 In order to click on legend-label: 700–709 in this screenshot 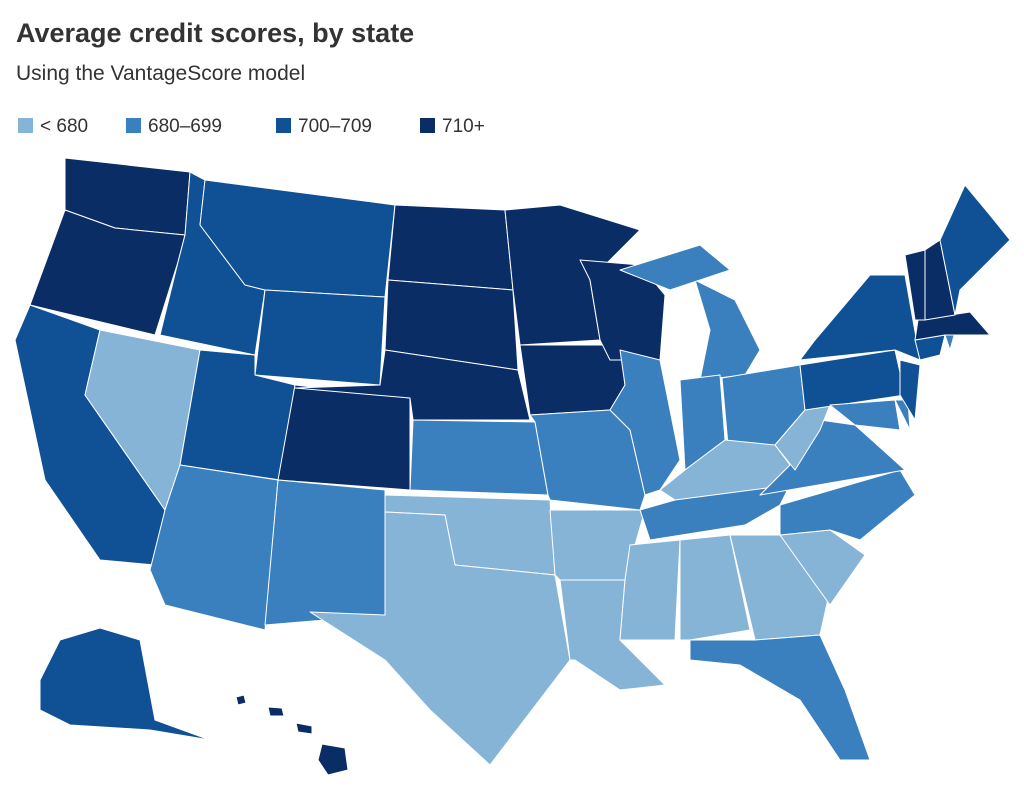, I will do `click(335, 126)`.